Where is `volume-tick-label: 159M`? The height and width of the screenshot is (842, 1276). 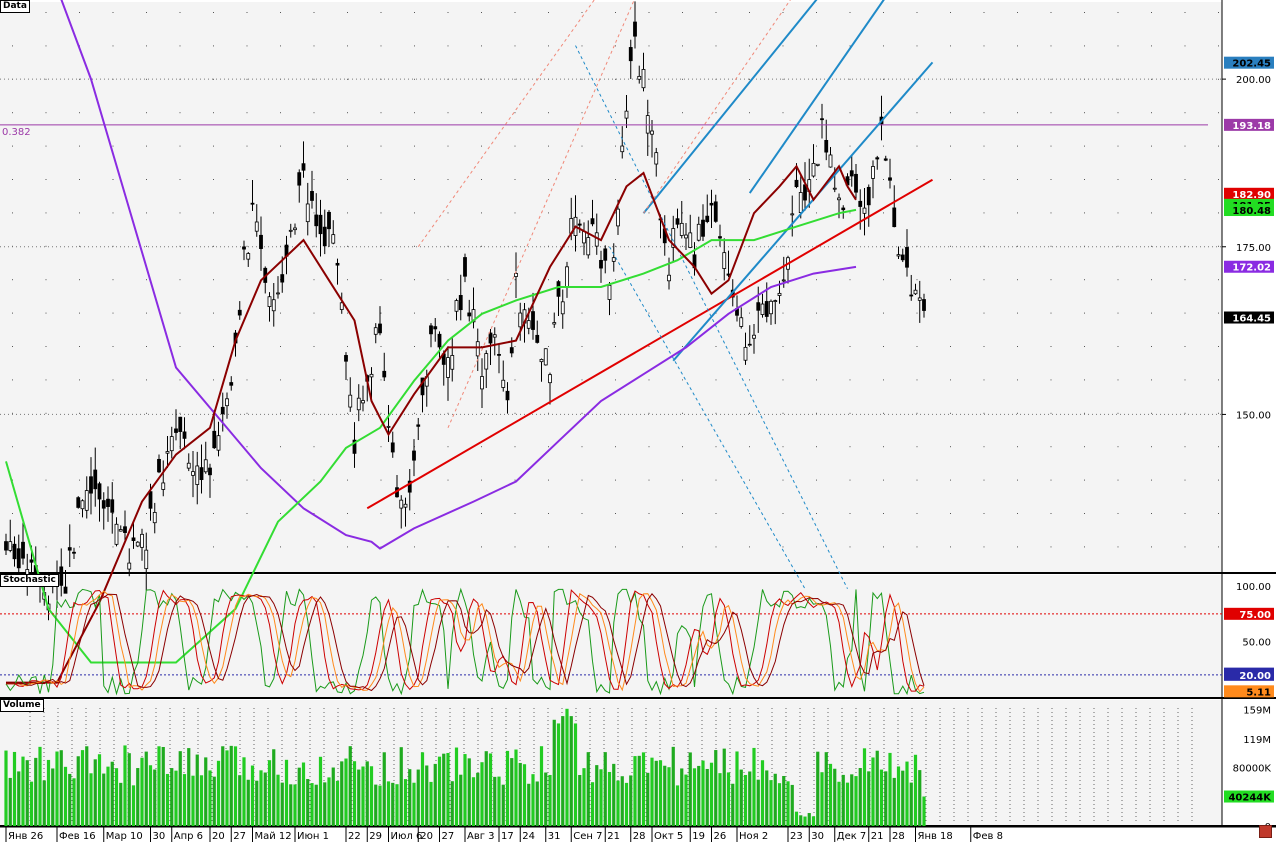 volume-tick-label: 159M is located at coordinates (1257, 711).